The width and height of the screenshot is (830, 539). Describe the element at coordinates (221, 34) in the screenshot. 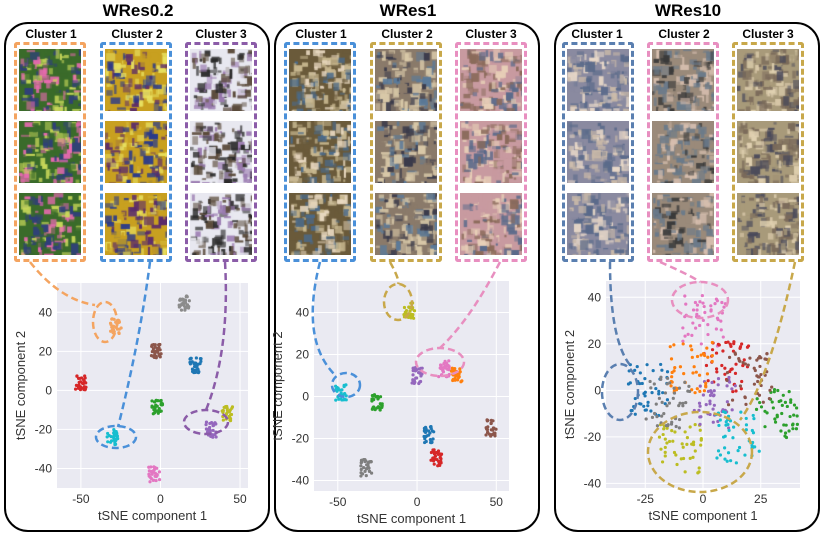

I see `cluster-label: Cluster 3` at that location.